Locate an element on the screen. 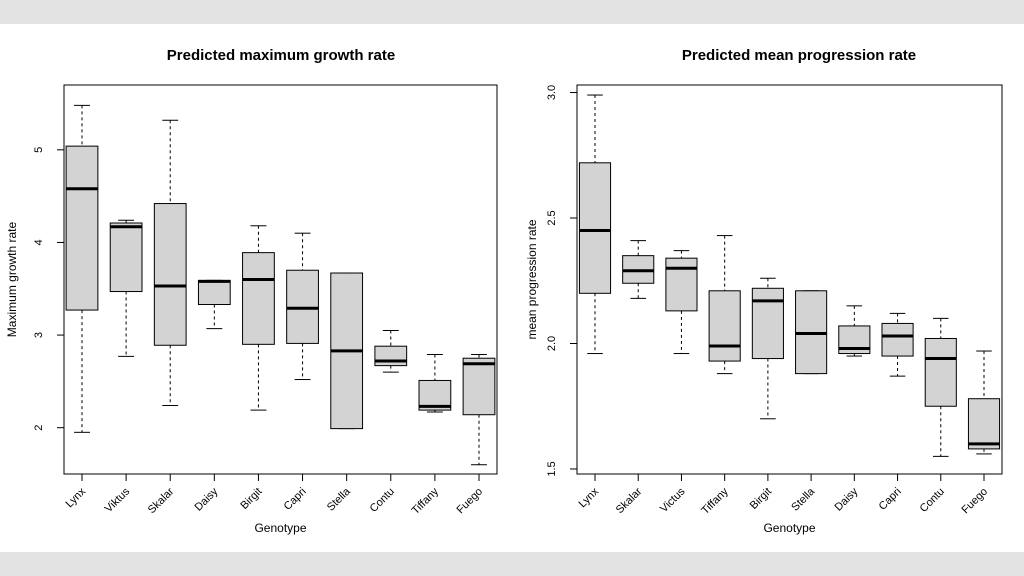 The height and width of the screenshot is (576, 1024). y-axis-label: Maximum growth rate is located at coordinates (12, 279).